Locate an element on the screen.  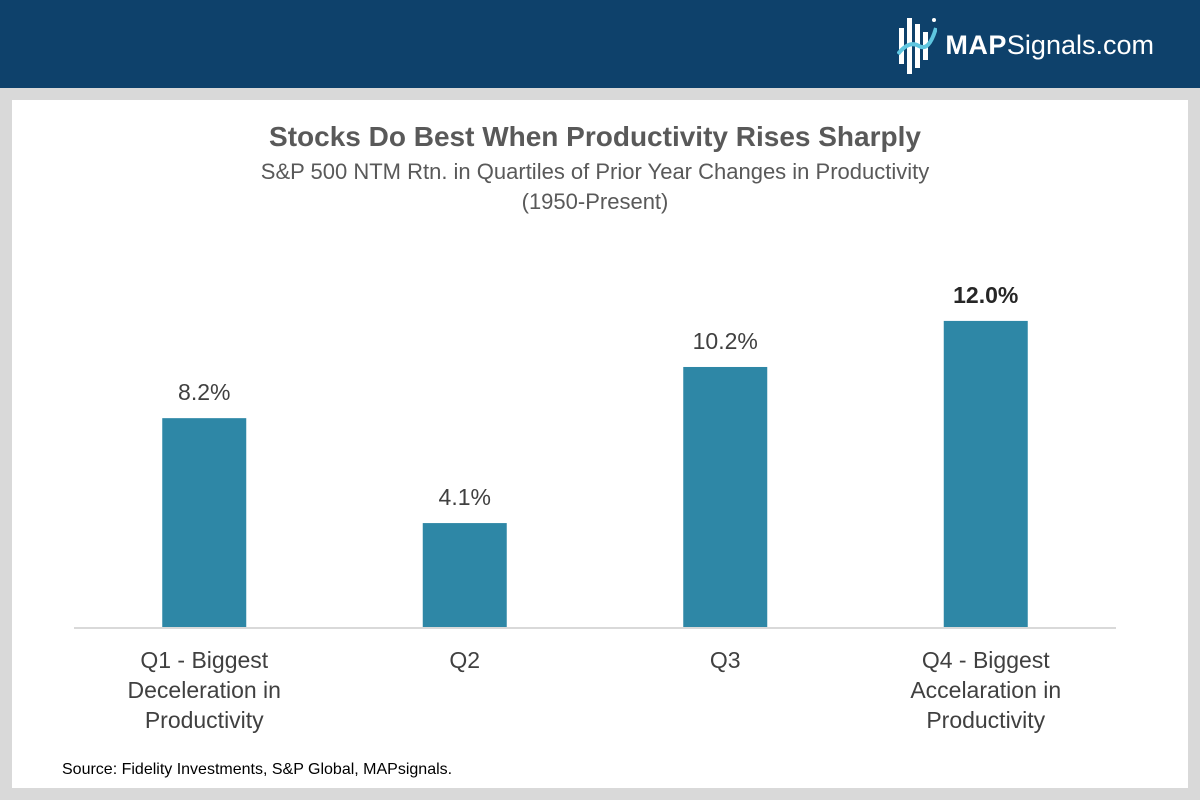
header-bar: MAPSignals.com is located at coordinates (600, 44).